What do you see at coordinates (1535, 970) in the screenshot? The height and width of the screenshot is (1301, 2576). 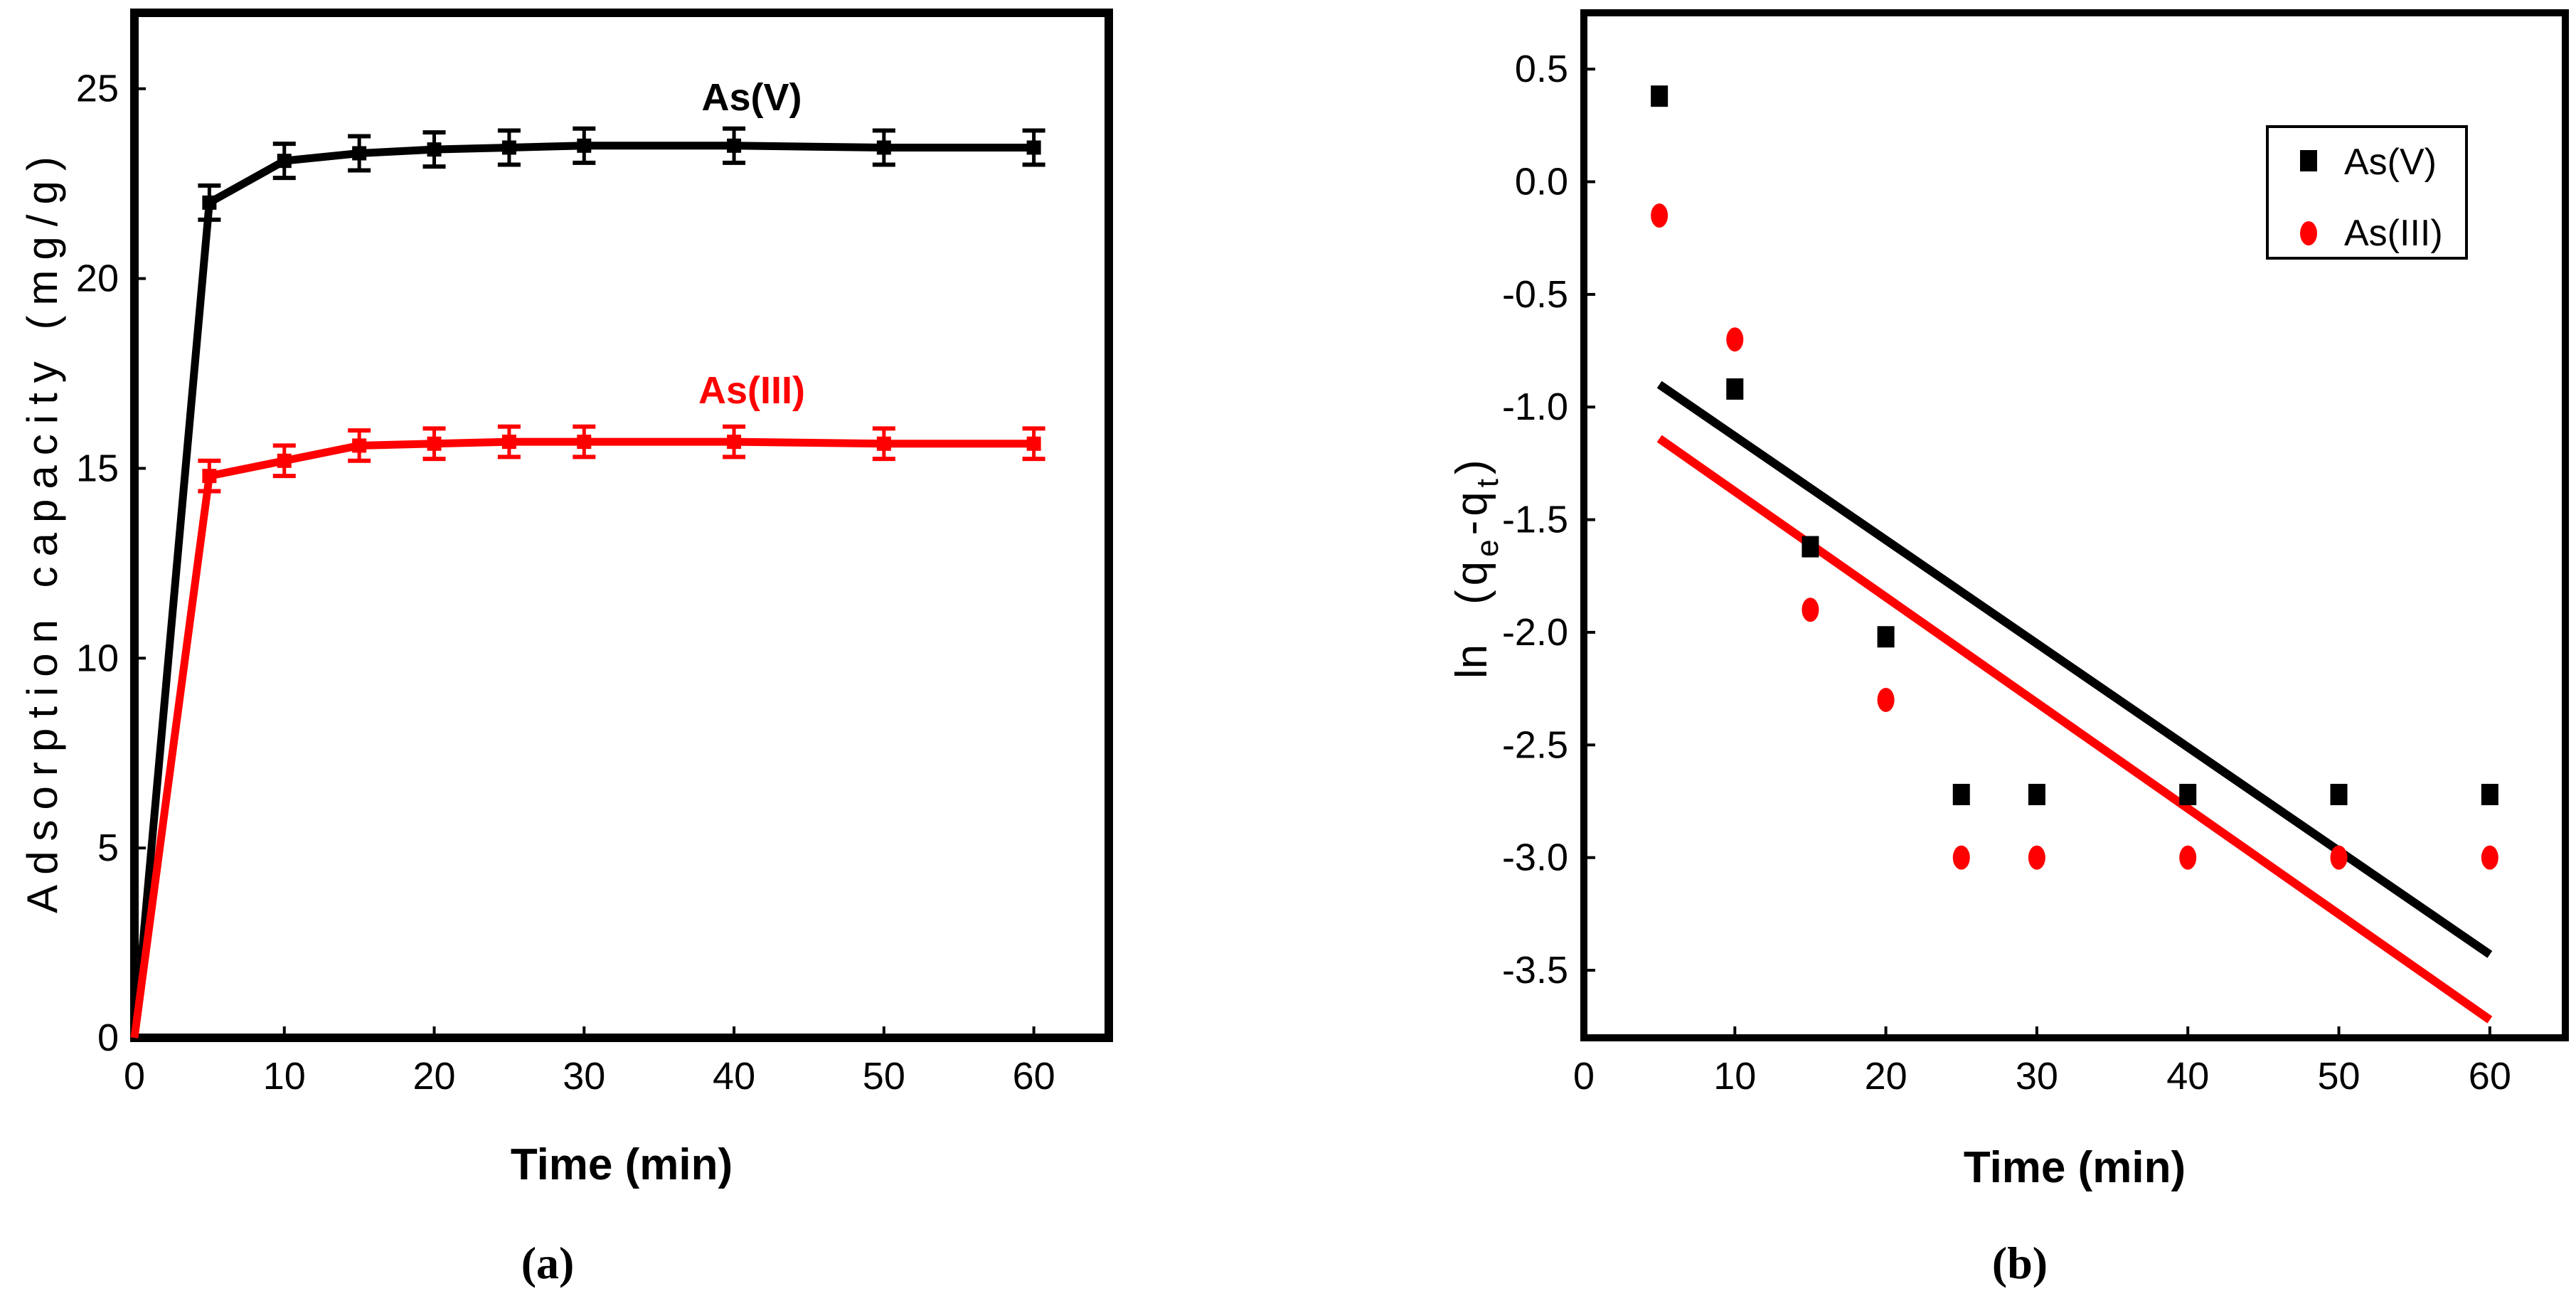 I see `y-tick-label-b: -3.5` at bounding box center [1535, 970].